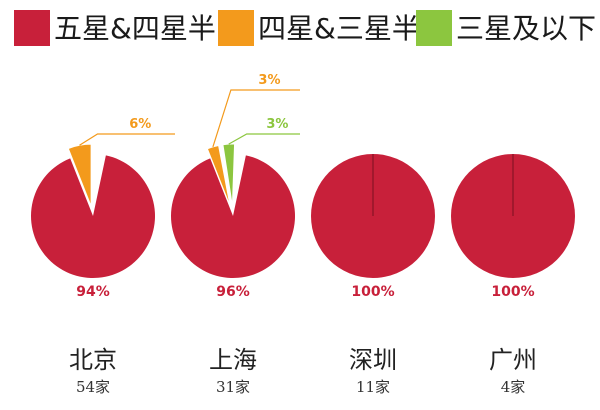  I want to click on legend-label: 四星&三星半, so click(339, 28).